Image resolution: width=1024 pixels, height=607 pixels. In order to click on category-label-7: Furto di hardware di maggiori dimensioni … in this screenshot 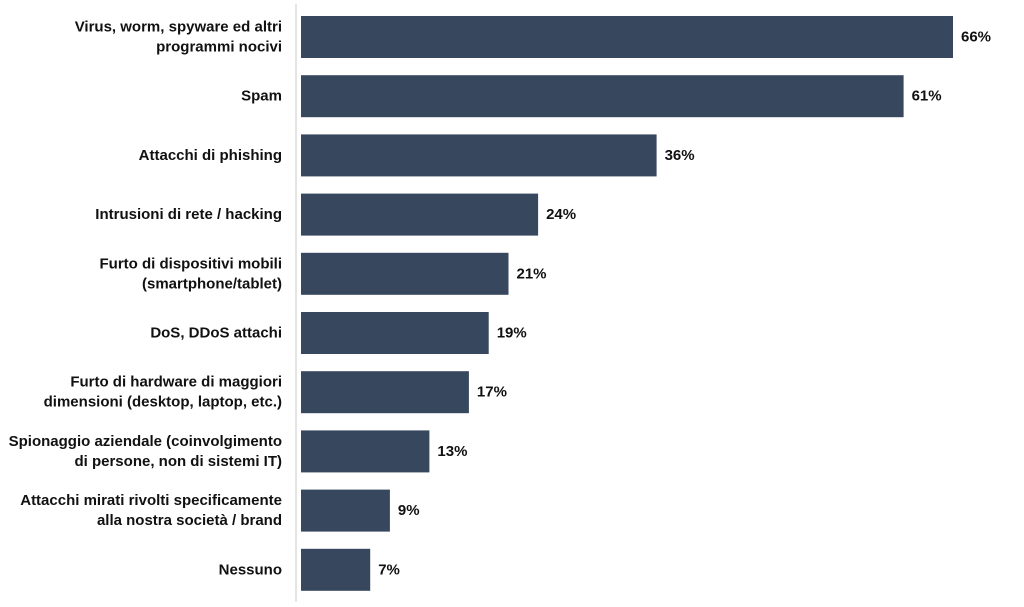, I will do `click(163, 392)`.